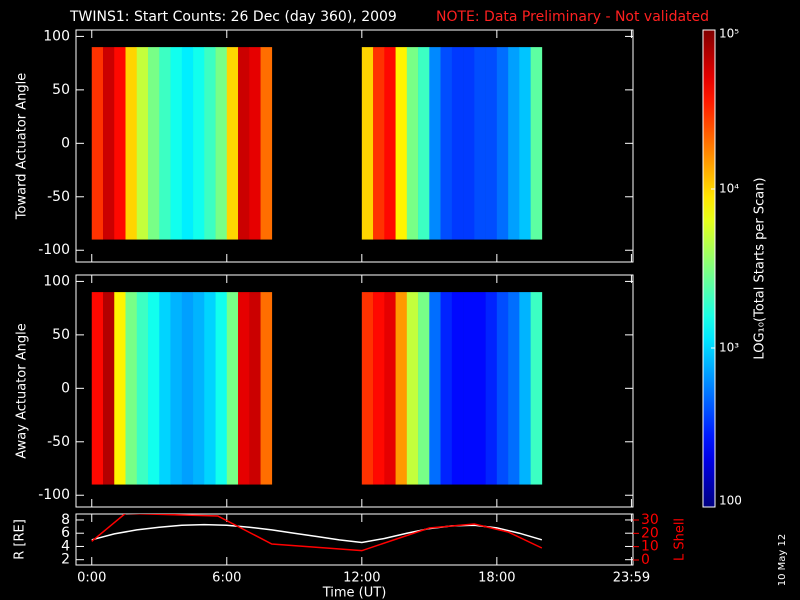  I want to click on y-axis-label: R [RE], so click(20, 539).